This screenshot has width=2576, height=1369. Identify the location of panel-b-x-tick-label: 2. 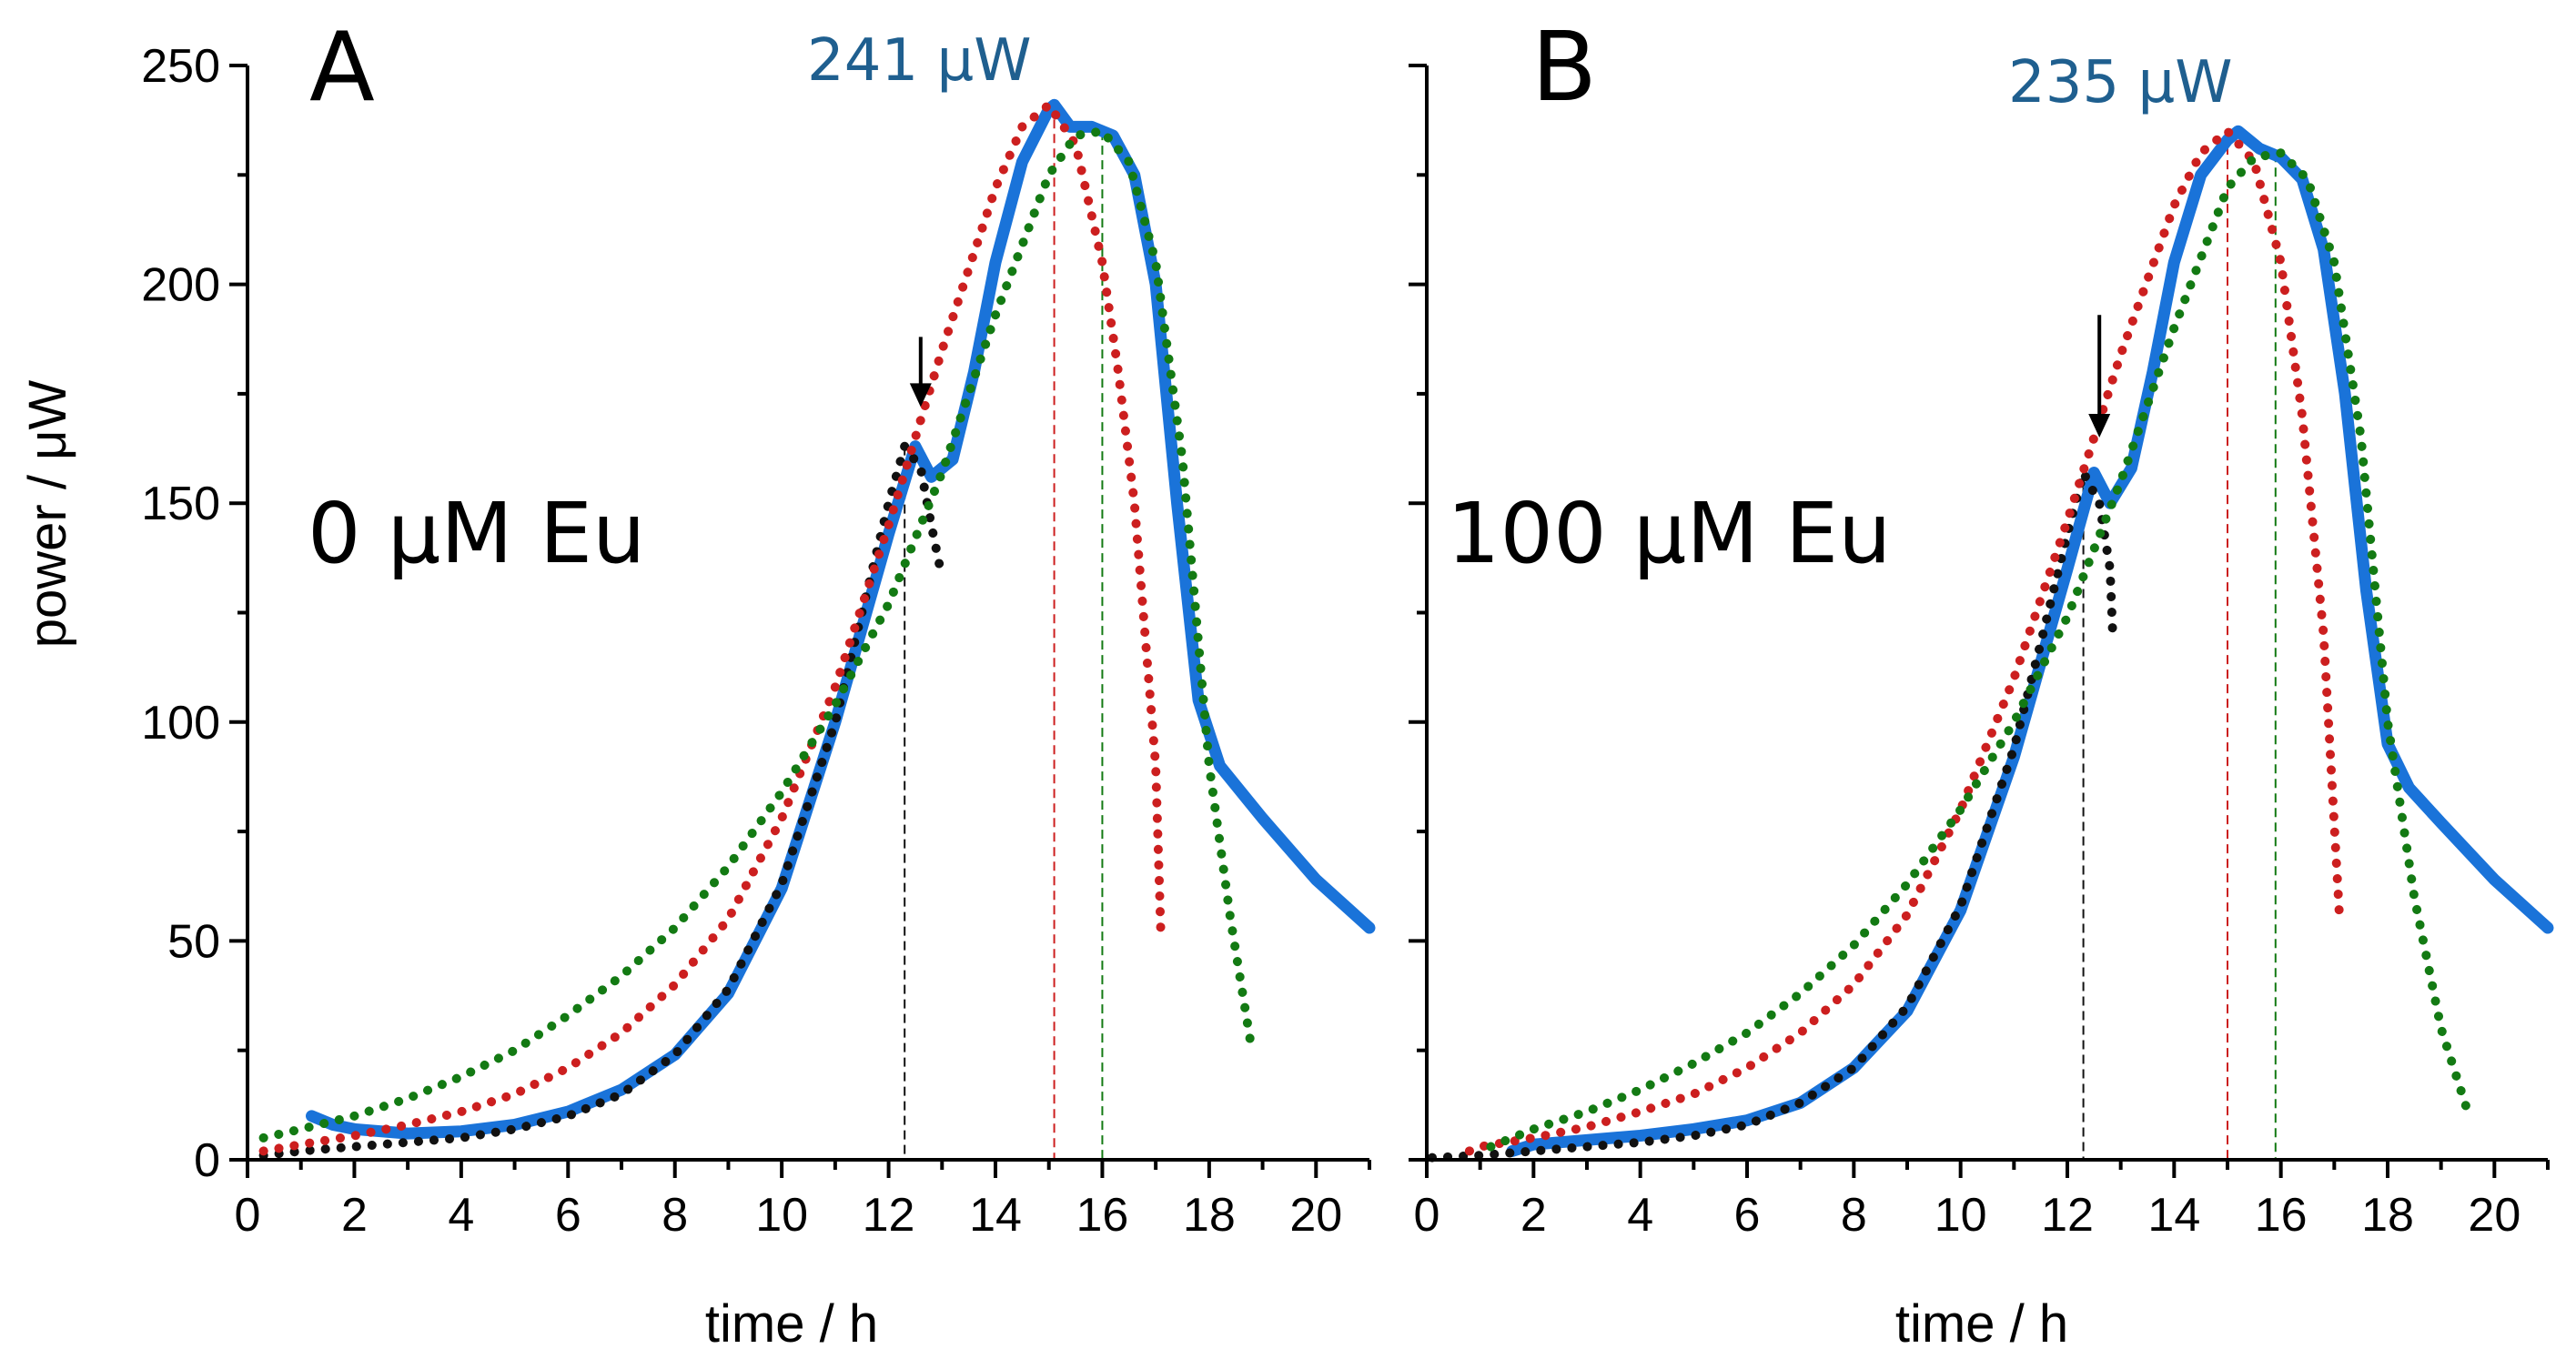
(1533, 1216).